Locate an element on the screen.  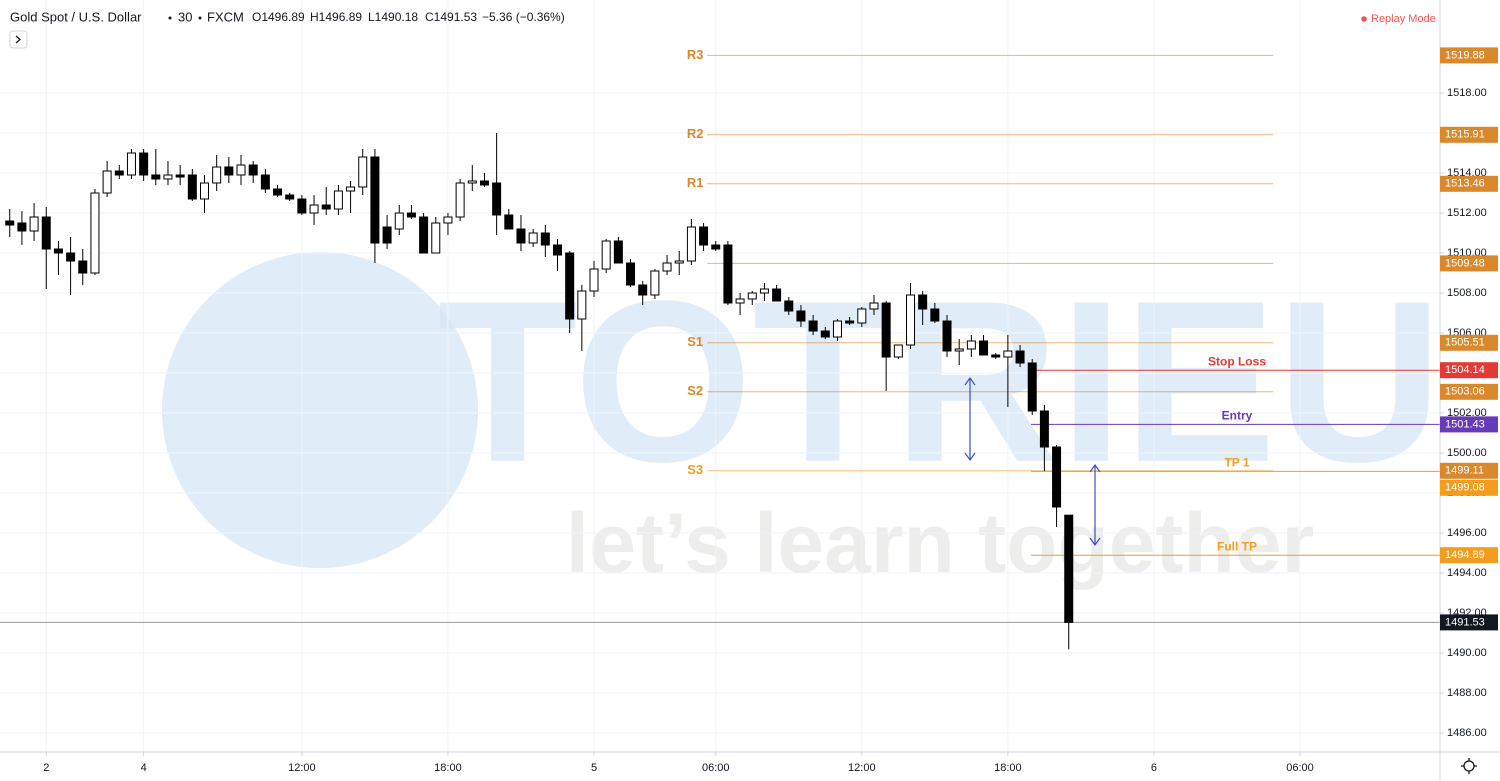
y-tick-label: 1502.00 is located at coordinates (1467, 413).